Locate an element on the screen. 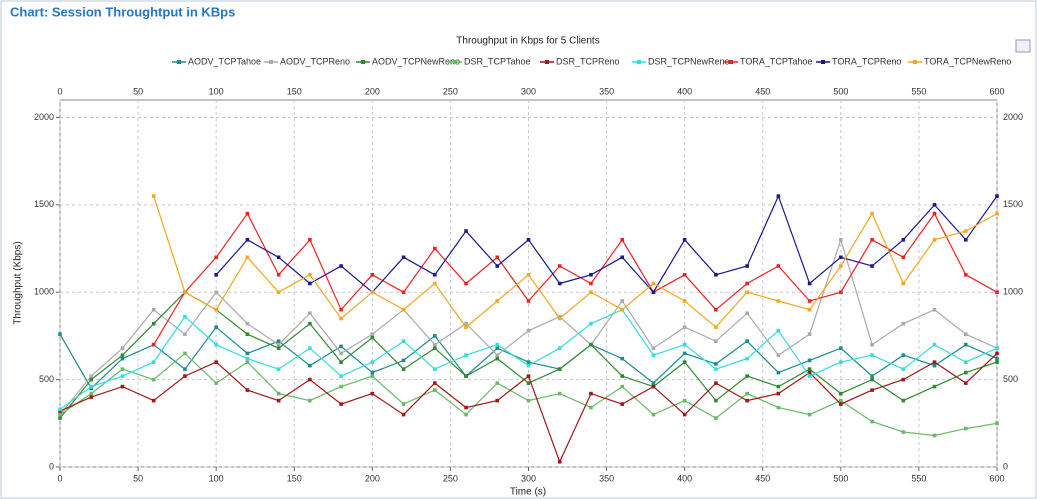  x2-tick-label: 0 is located at coordinates (59, 91).